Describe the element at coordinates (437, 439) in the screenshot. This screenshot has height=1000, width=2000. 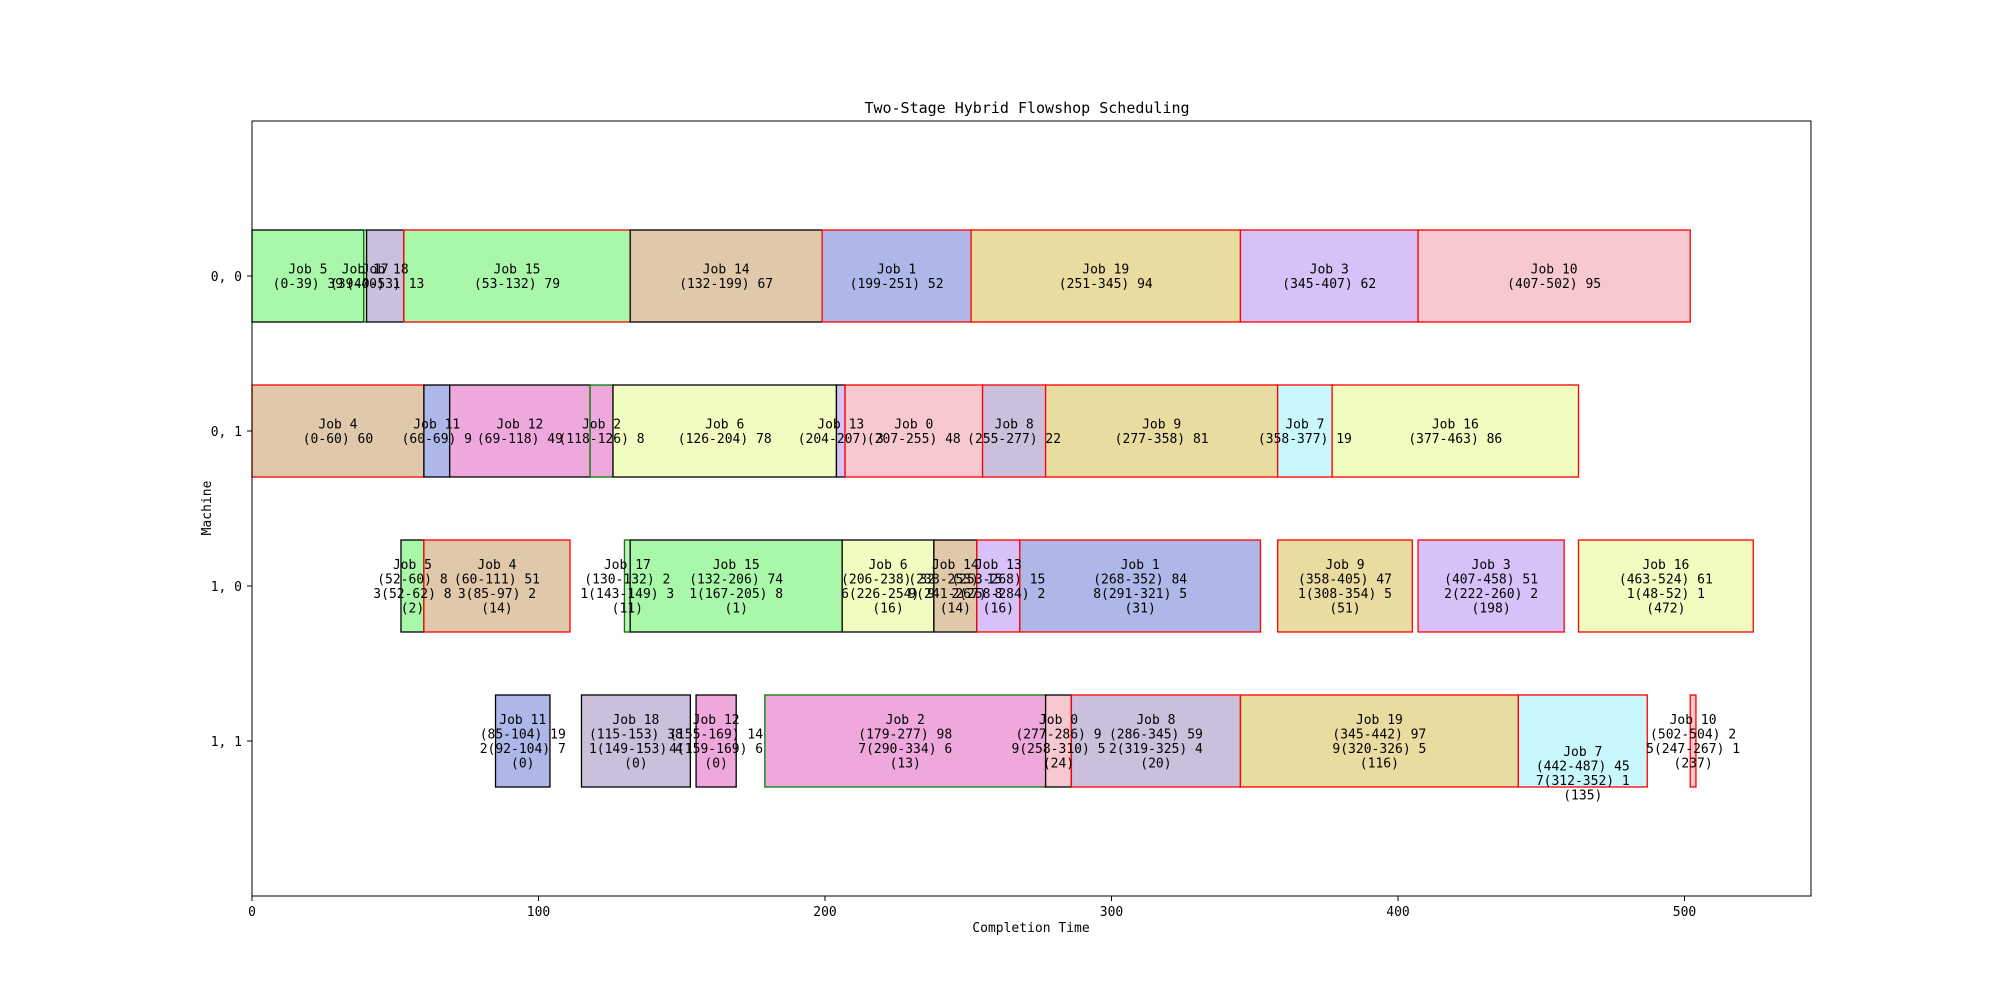
I see `task-label-line: (60-69) 9` at that location.